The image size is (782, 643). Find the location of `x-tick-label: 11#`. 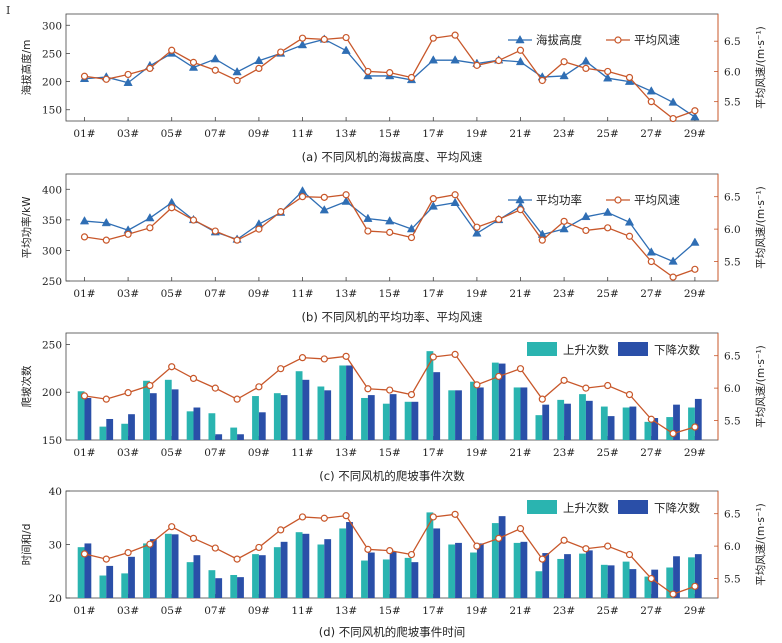

x-tick-label: 11# is located at coordinates (302, 294).